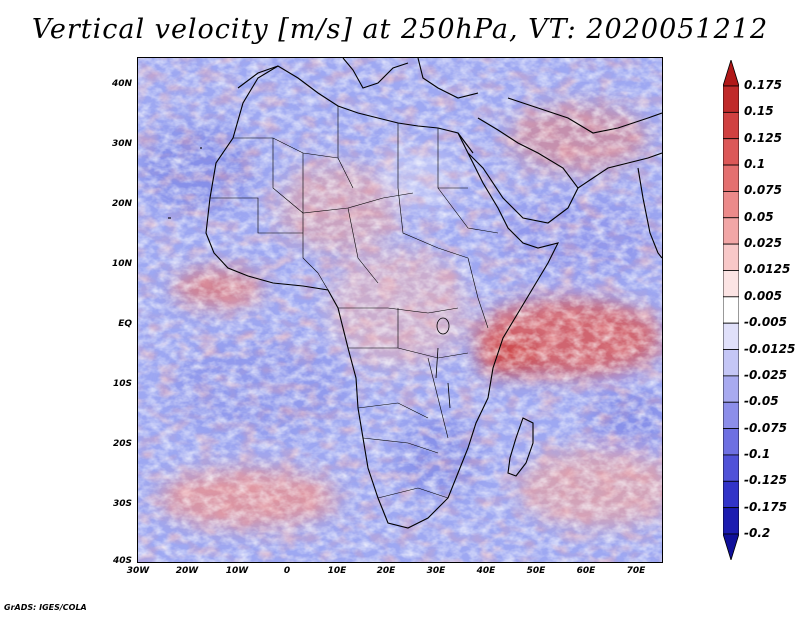 The height and width of the screenshot is (618, 800). What do you see at coordinates (755, 164) in the screenshot?
I see `colorbar-label-3: 0.1` at bounding box center [755, 164].